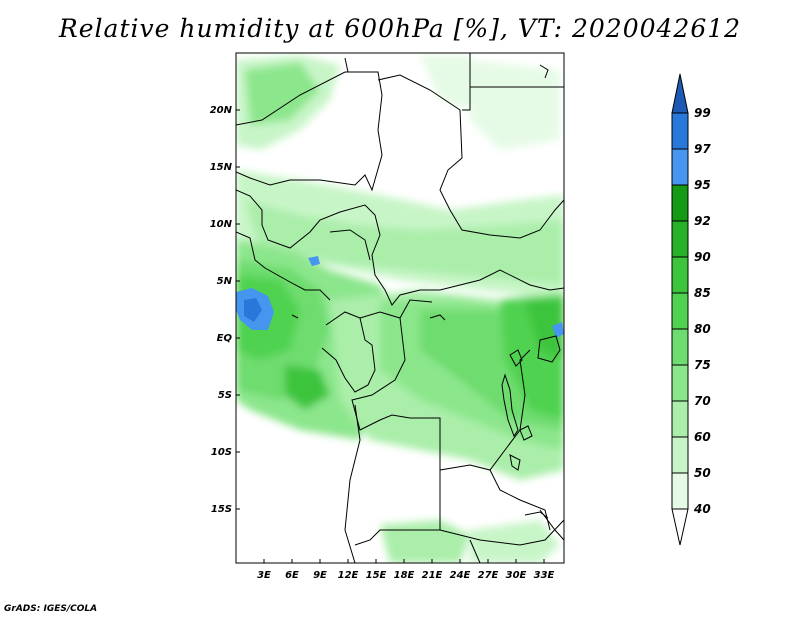 Image resolution: width=800 pixels, height=618 pixels. I want to click on lon-label: 12E, so click(348, 575).